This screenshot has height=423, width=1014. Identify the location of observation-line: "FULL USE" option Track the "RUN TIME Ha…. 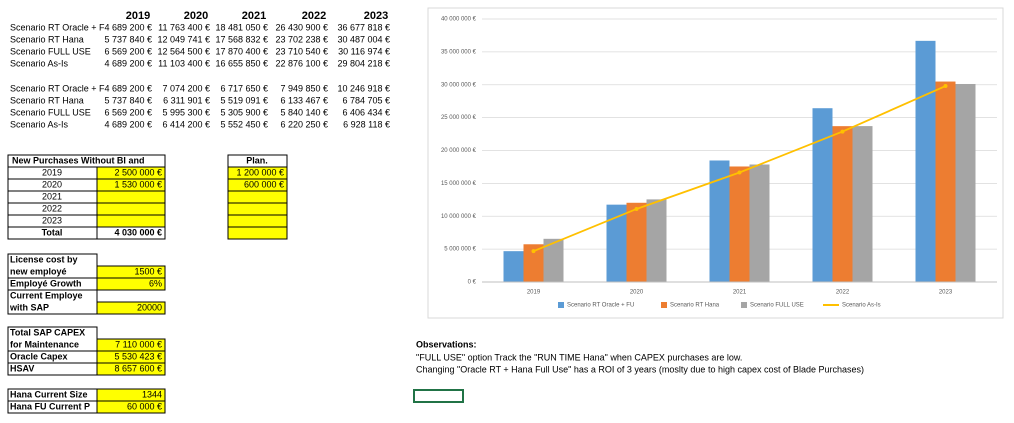
(579, 357).